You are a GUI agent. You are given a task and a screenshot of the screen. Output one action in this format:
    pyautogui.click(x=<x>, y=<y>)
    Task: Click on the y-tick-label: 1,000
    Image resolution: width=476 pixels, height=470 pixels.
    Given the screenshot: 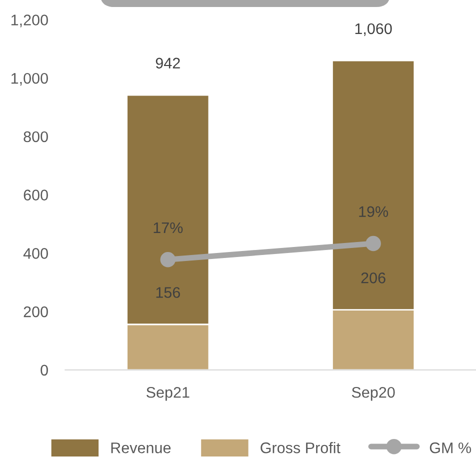 What is the action you would take?
    pyautogui.click(x=29, y=79)
    